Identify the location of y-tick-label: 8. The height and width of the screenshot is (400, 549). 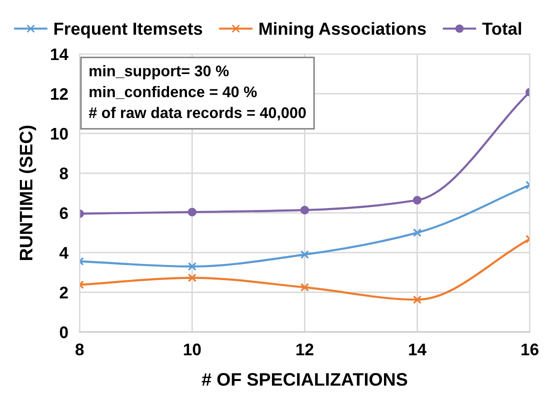
(64, 174).